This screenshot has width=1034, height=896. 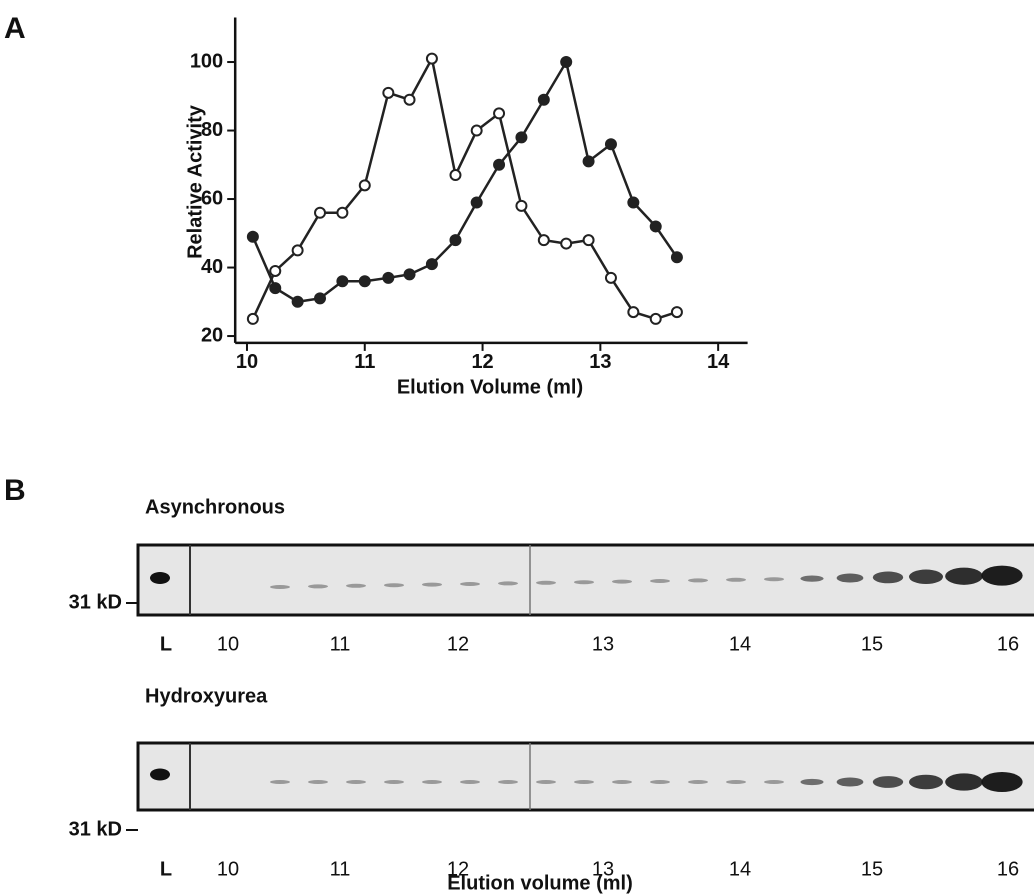 I want to click on blot-x-label: Elution volume (ml), so click(x=540, y=883).